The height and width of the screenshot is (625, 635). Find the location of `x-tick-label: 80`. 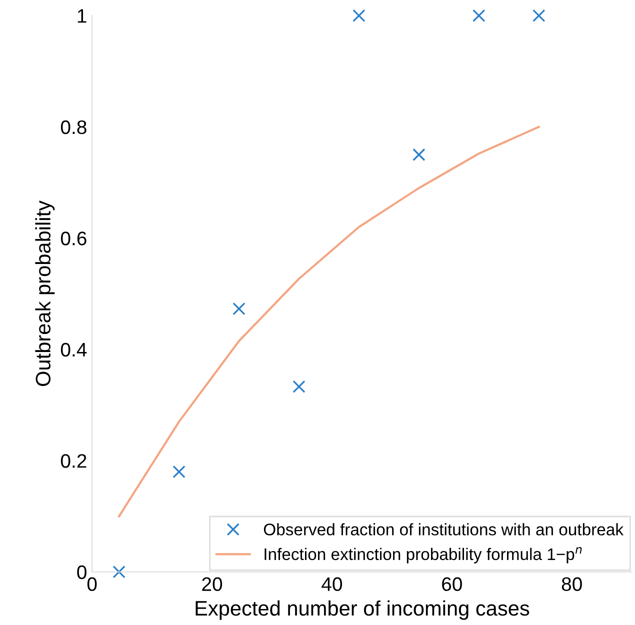

x-tick-label: 80 is located at coordinates (572, 584).